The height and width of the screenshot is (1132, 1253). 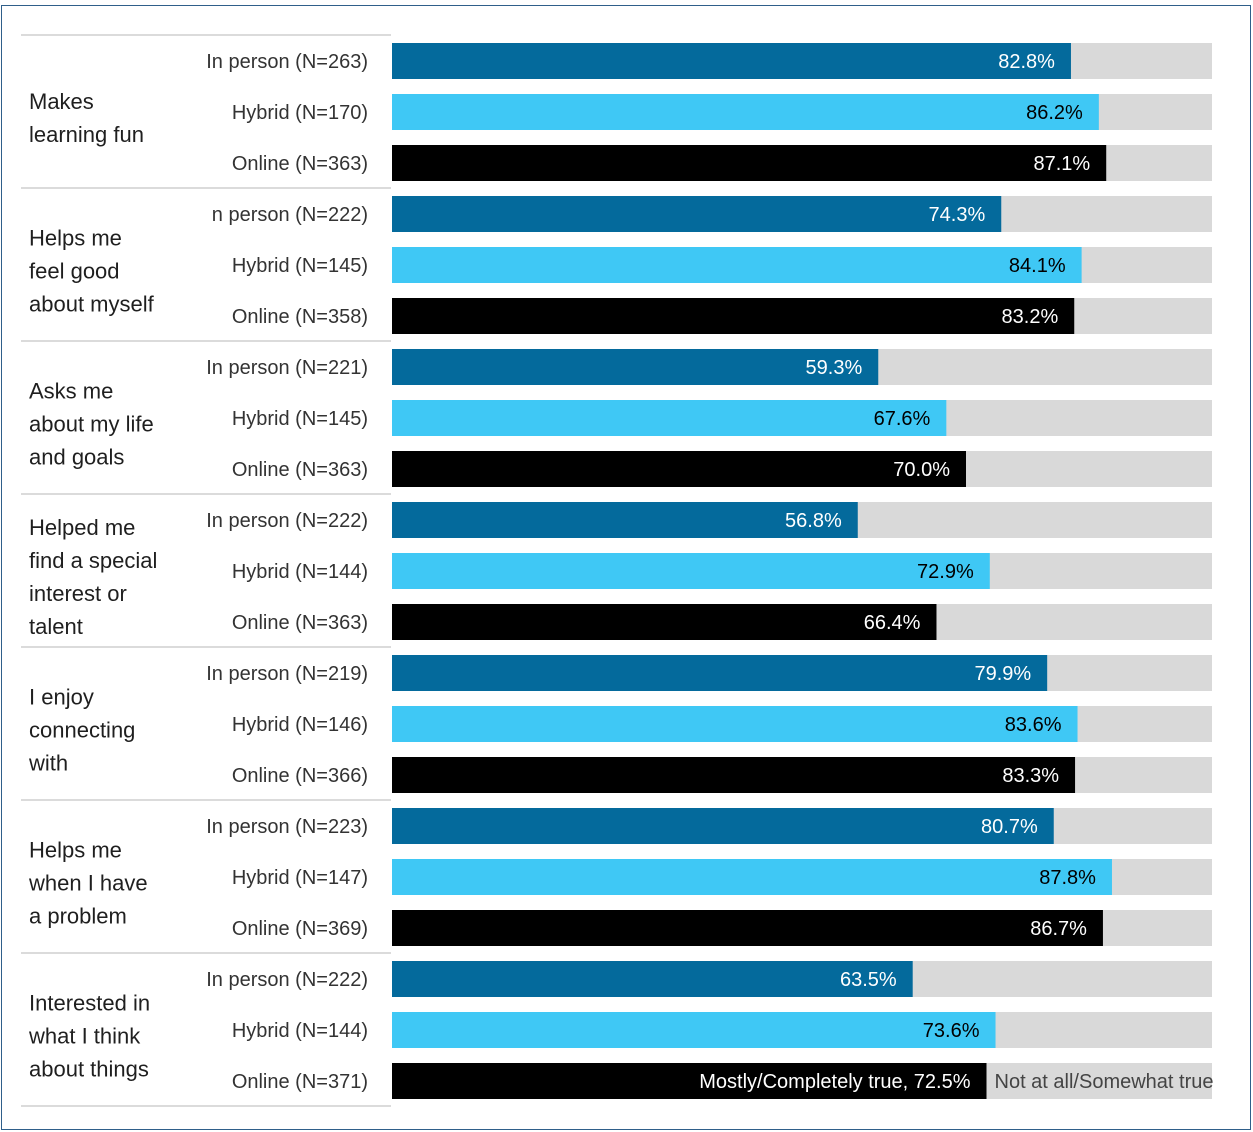 What do you see at coordinates (287, 368) in the screenshot?
I see `bar-row-label: In person (N=221)` at bounding box center [287, 368].